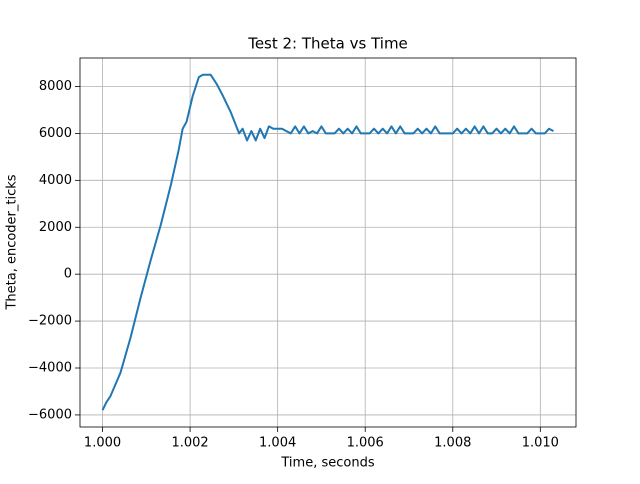 This screenshot has height=484, width=640. What do you see at coordinates (452, 443) in the screenshot?
I see `x-tick-label: 1.008` at bounding box center [452, 443].